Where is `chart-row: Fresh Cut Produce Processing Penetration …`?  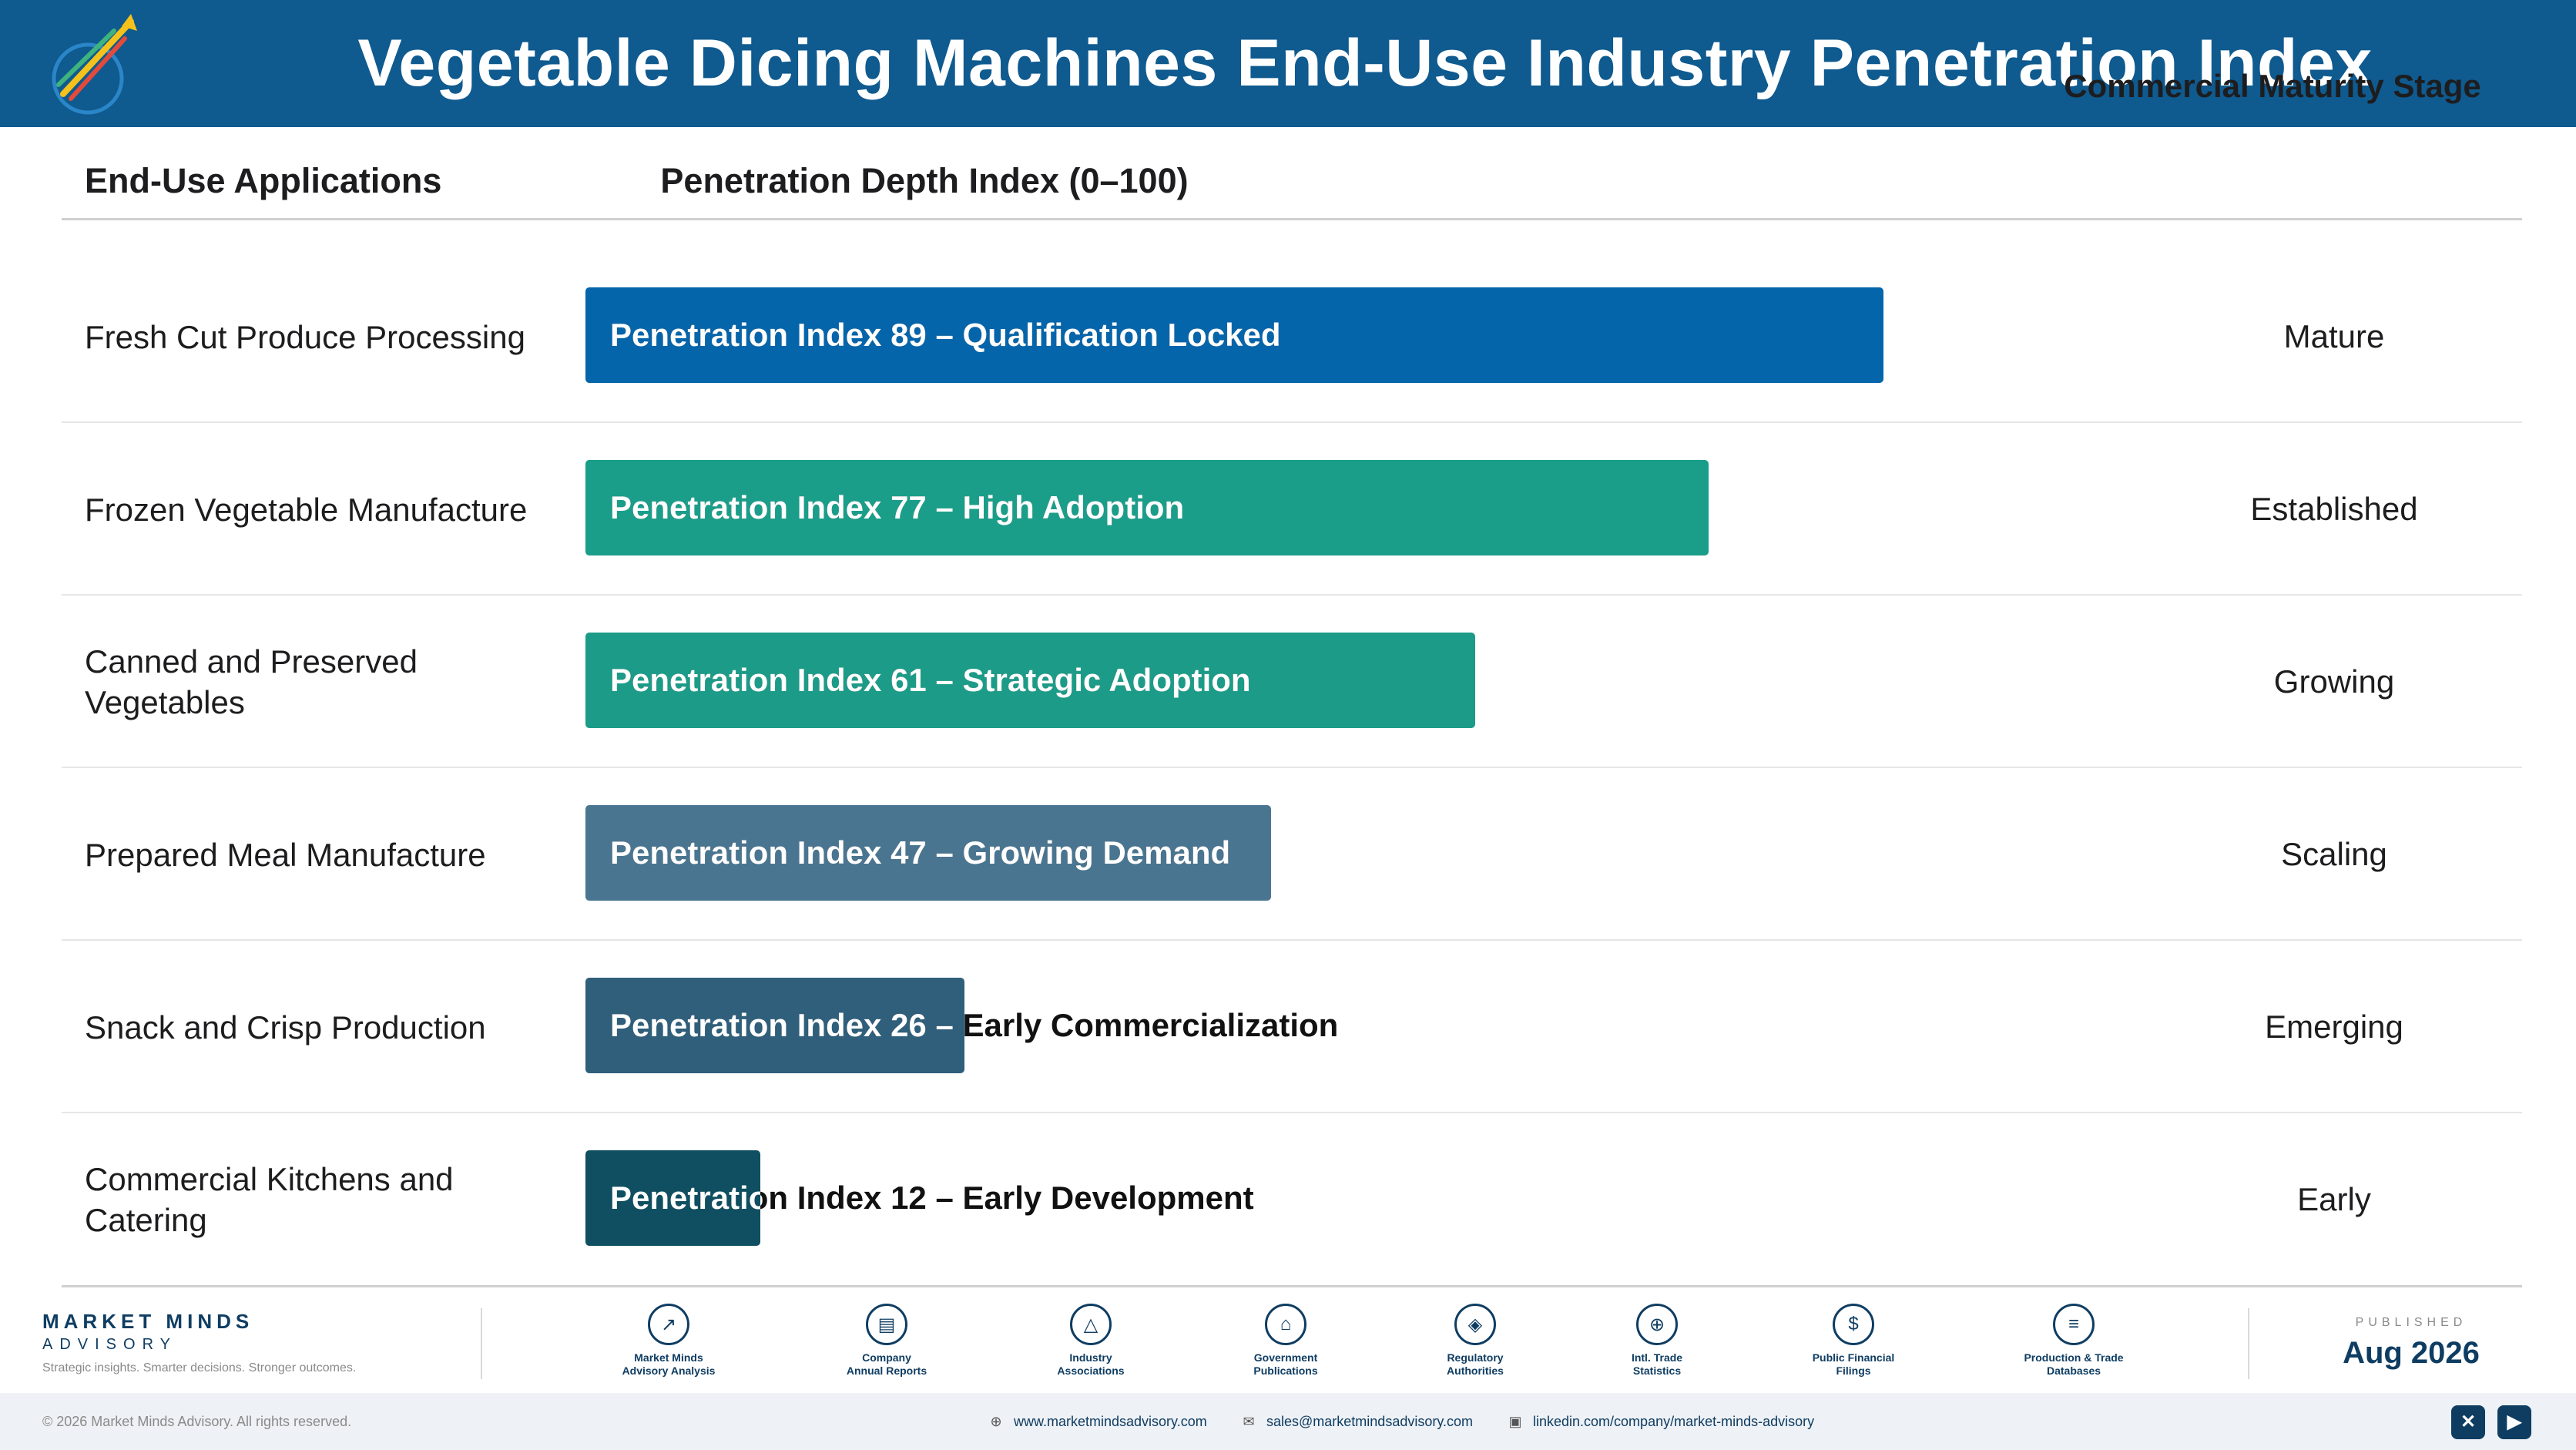
chart-row: Fresh Cut Produce Processing Penetration … is located at coordinates (1292, 336).